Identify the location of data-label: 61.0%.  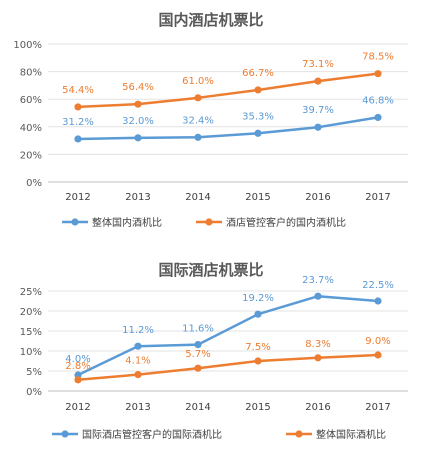
(198, 81).